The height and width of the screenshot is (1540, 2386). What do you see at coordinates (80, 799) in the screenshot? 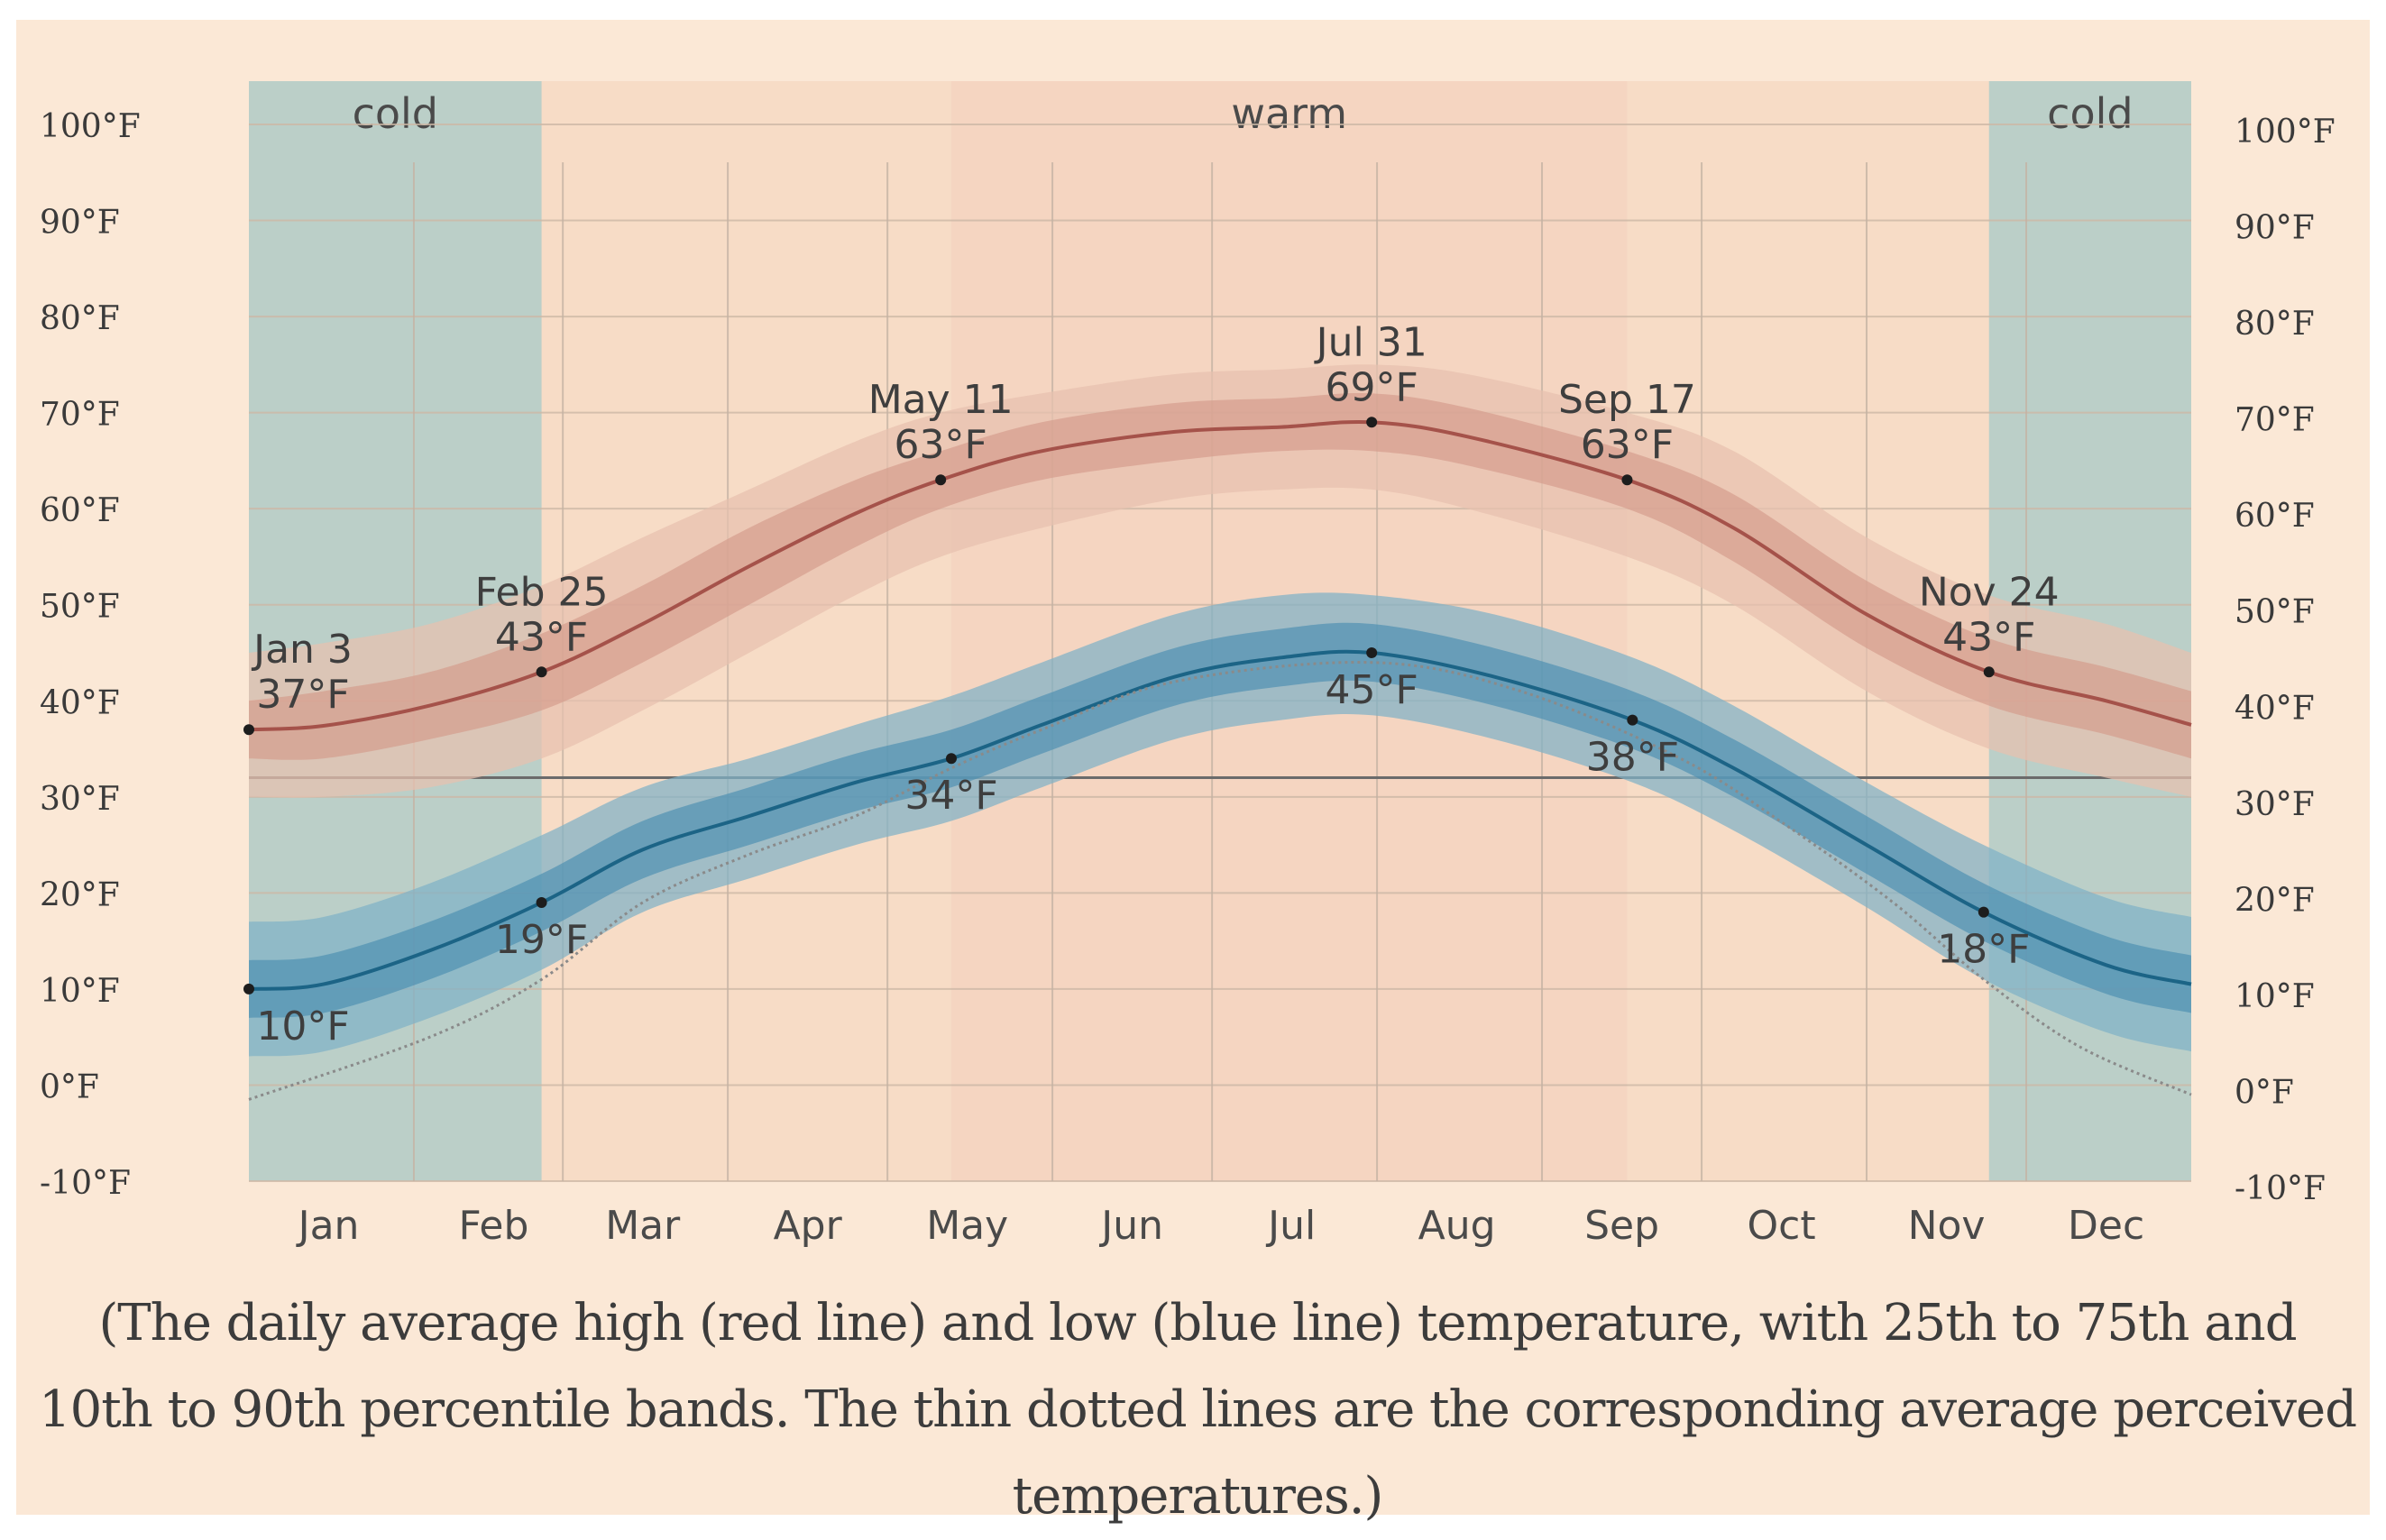
I see `y-tick-left: 30°F` at bounding box center [80, 799].